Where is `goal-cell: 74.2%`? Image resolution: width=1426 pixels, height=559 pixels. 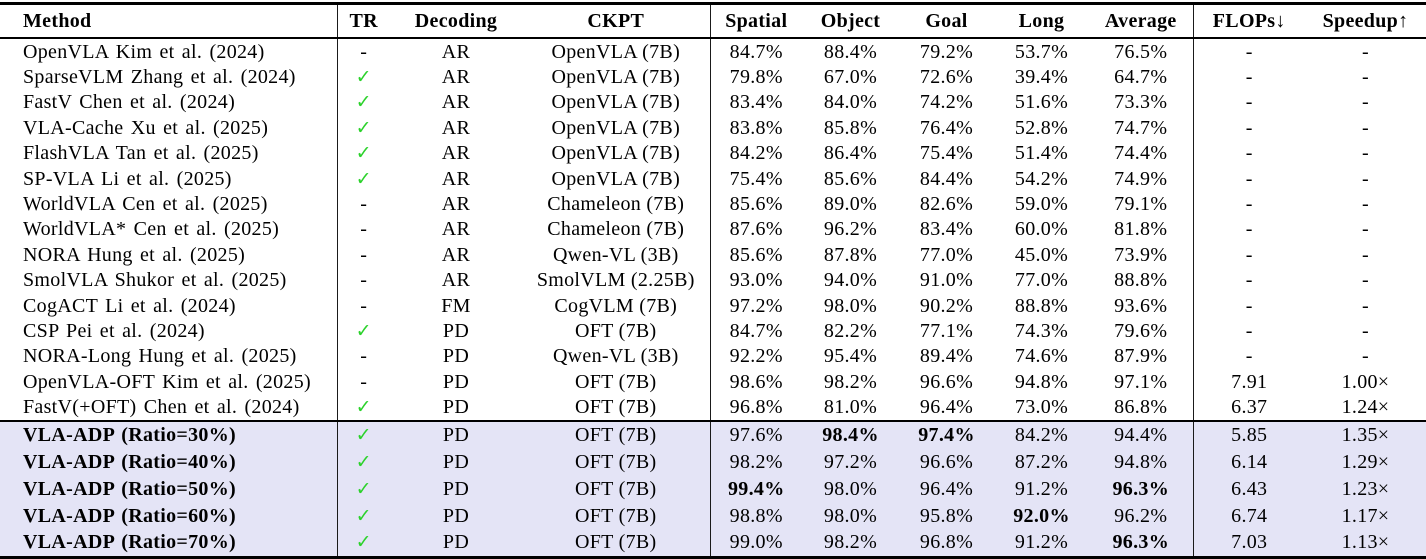 goal-cell: 74.2% is located at coordinates (946, 102).